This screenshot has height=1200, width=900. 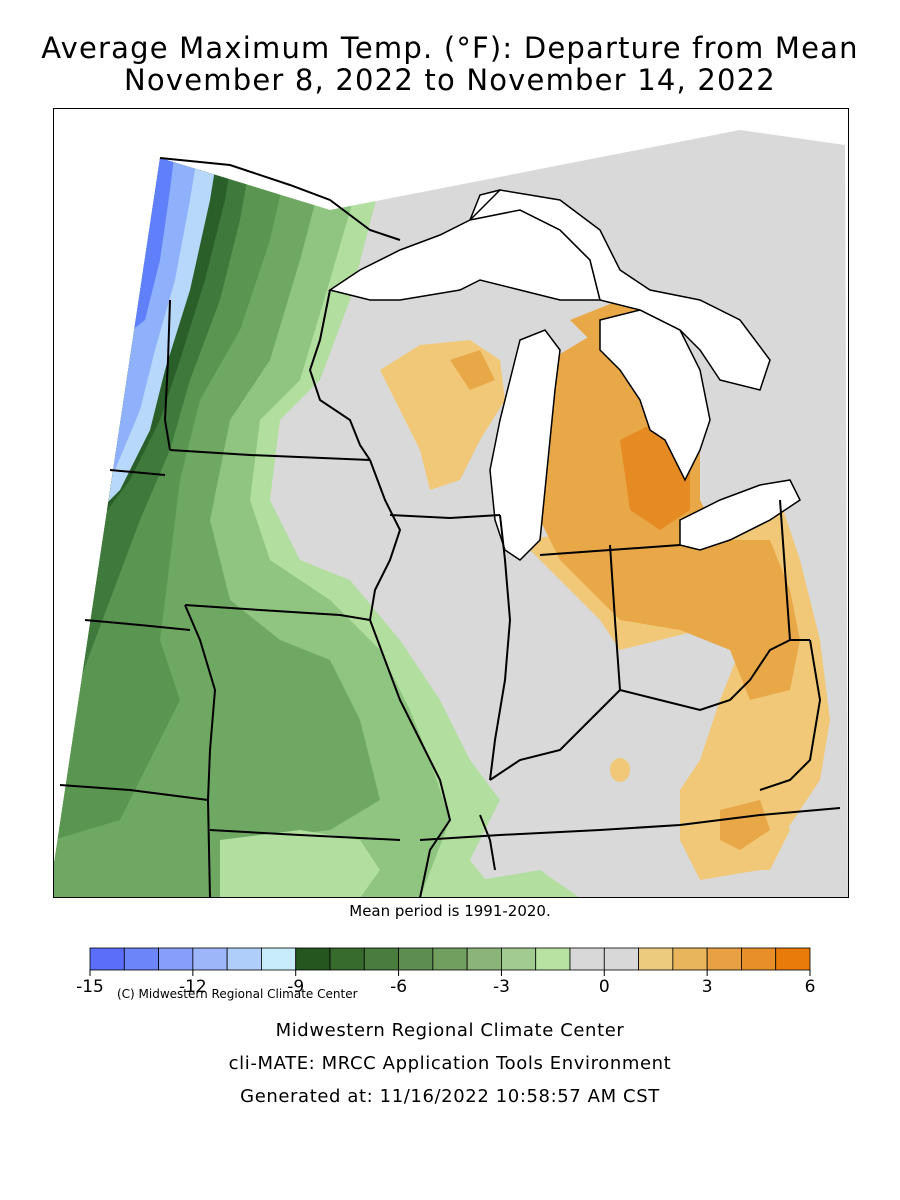 What do you see at coordinates (619, 290) in the screenshot?
I see `canada-upper-region` at bounding box center [619, 290].